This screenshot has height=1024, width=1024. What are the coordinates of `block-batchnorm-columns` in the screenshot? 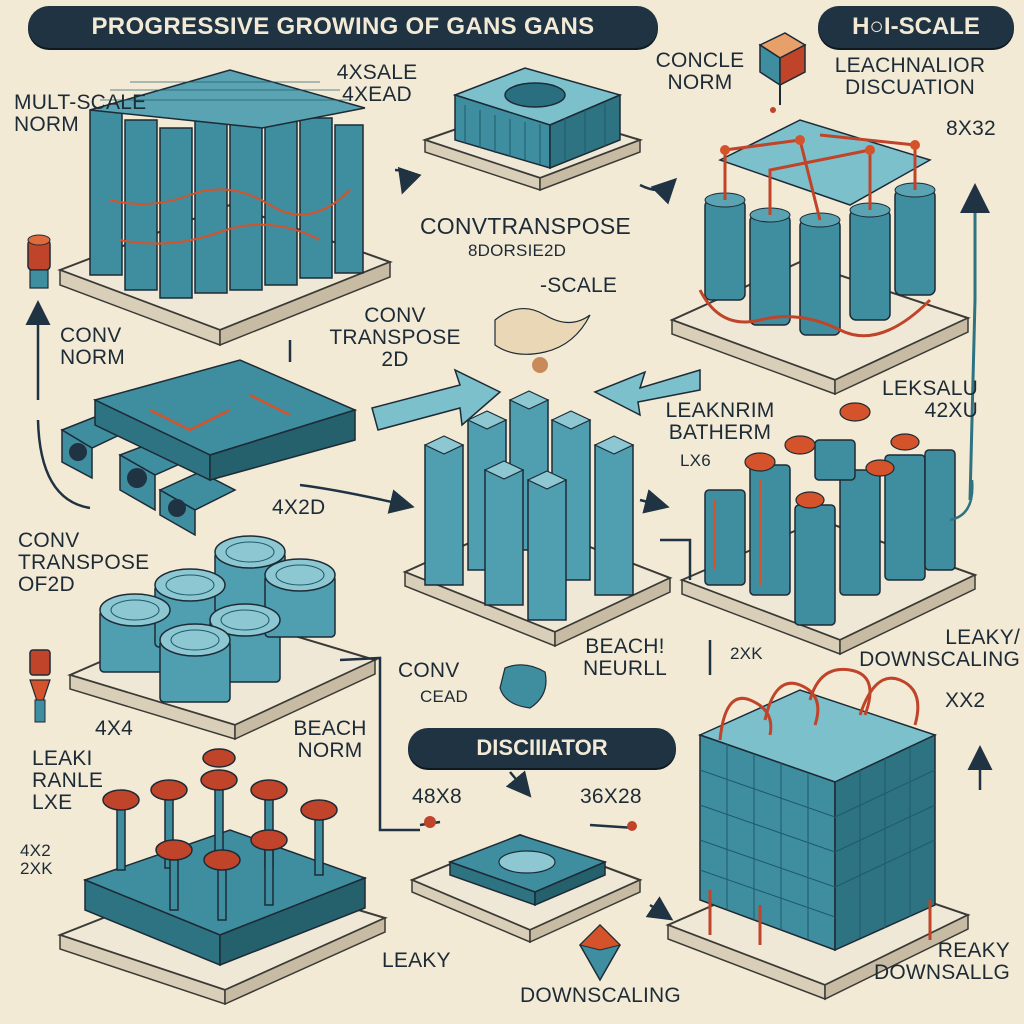 It's located at (830, 514).